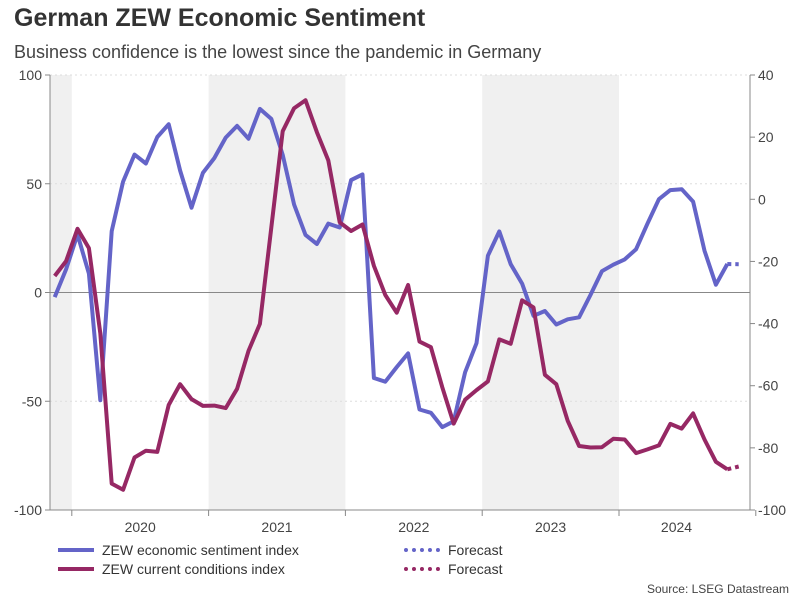  I want to click on legend-label-conditions: ZEW current conditions index, so click(193, 569).